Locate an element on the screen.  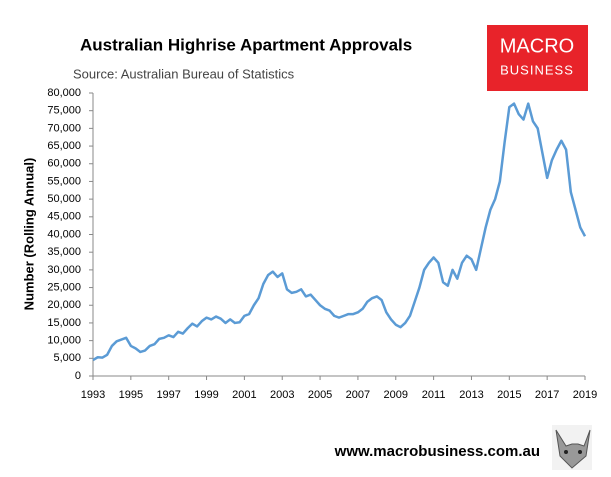
chart-subtitle: Source: Australian Bureau of Statistics is located at coordinates (184, 73).